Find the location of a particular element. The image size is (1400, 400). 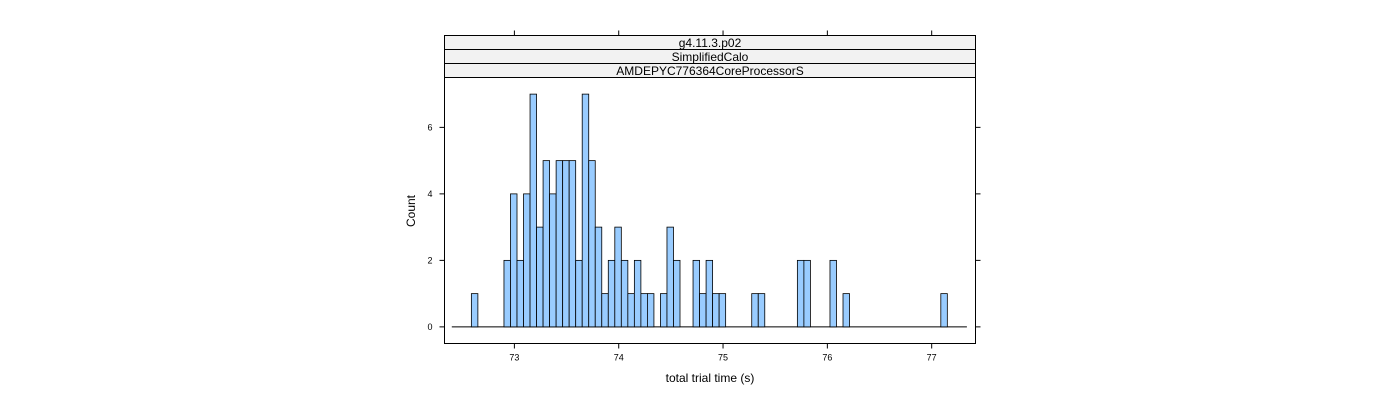

x-tick-label: 77 is located at coordinates (932, 358).